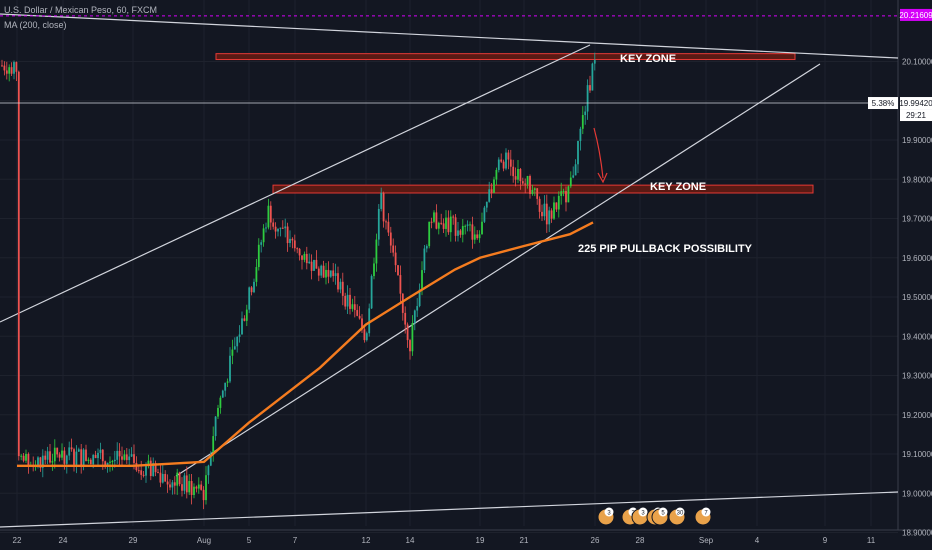 The height and width of the screenshot is (550, 932). I want to click on time-axis: 22 24 29 Aug 5 7 12 14 19 21 26 28 Sep 4 9 11, so click(444, 540).